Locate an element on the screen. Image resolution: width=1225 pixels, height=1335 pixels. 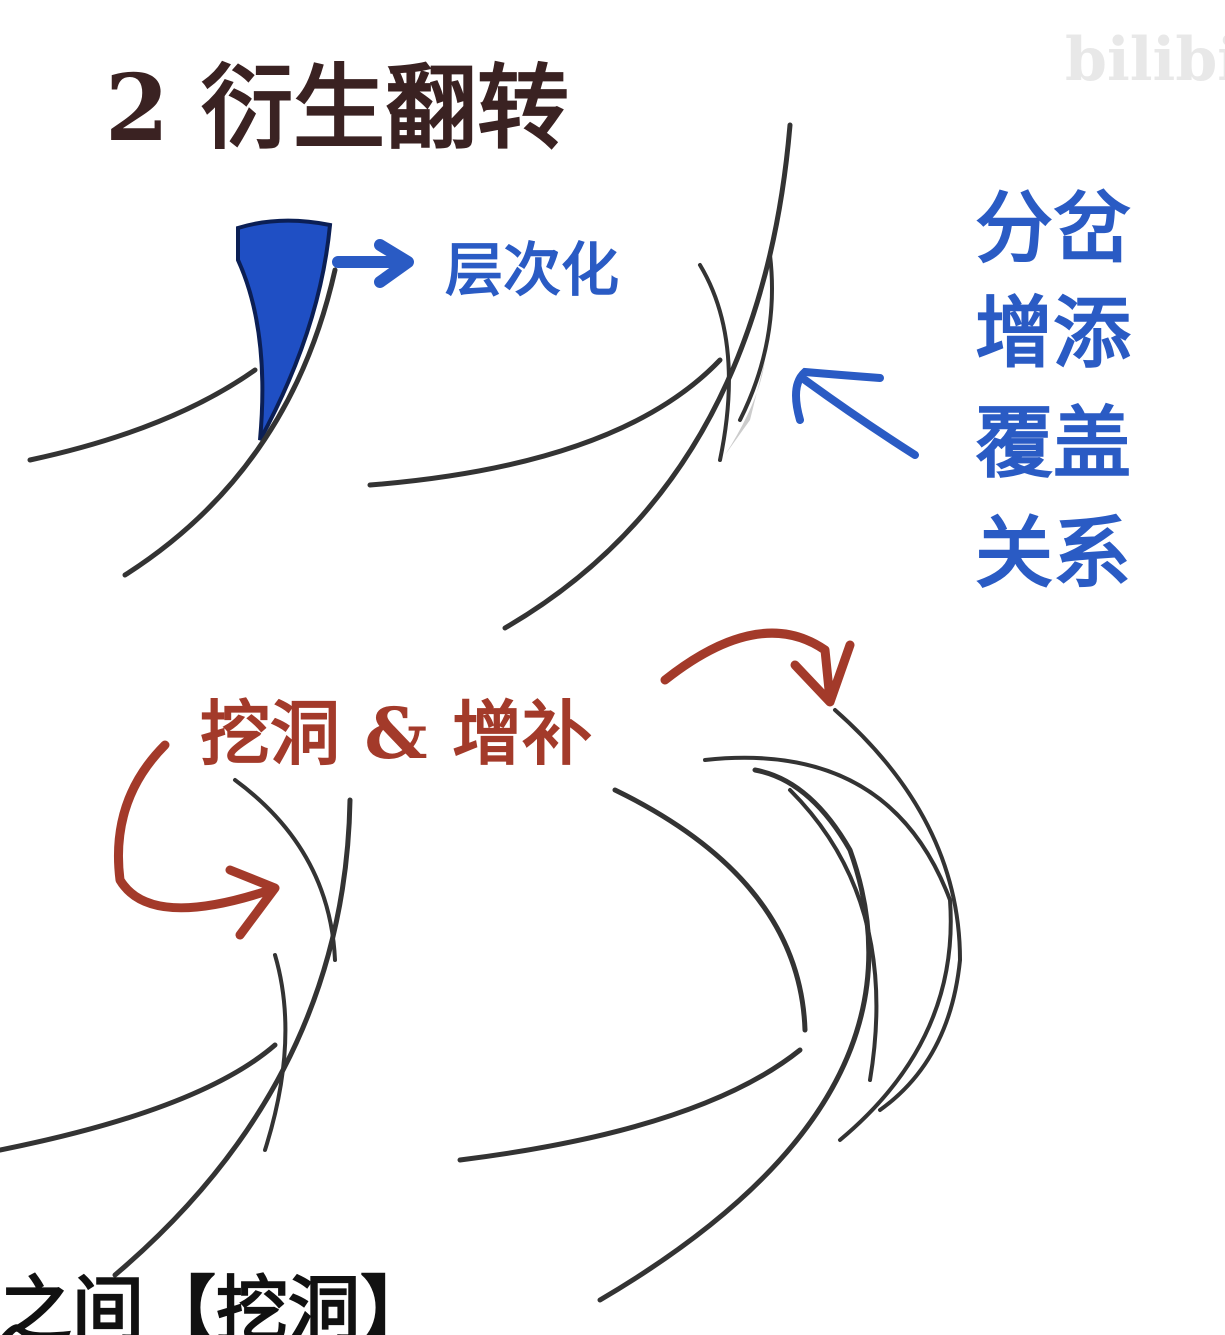
label-layering: 层次化 is located at coordinates (532, 270).